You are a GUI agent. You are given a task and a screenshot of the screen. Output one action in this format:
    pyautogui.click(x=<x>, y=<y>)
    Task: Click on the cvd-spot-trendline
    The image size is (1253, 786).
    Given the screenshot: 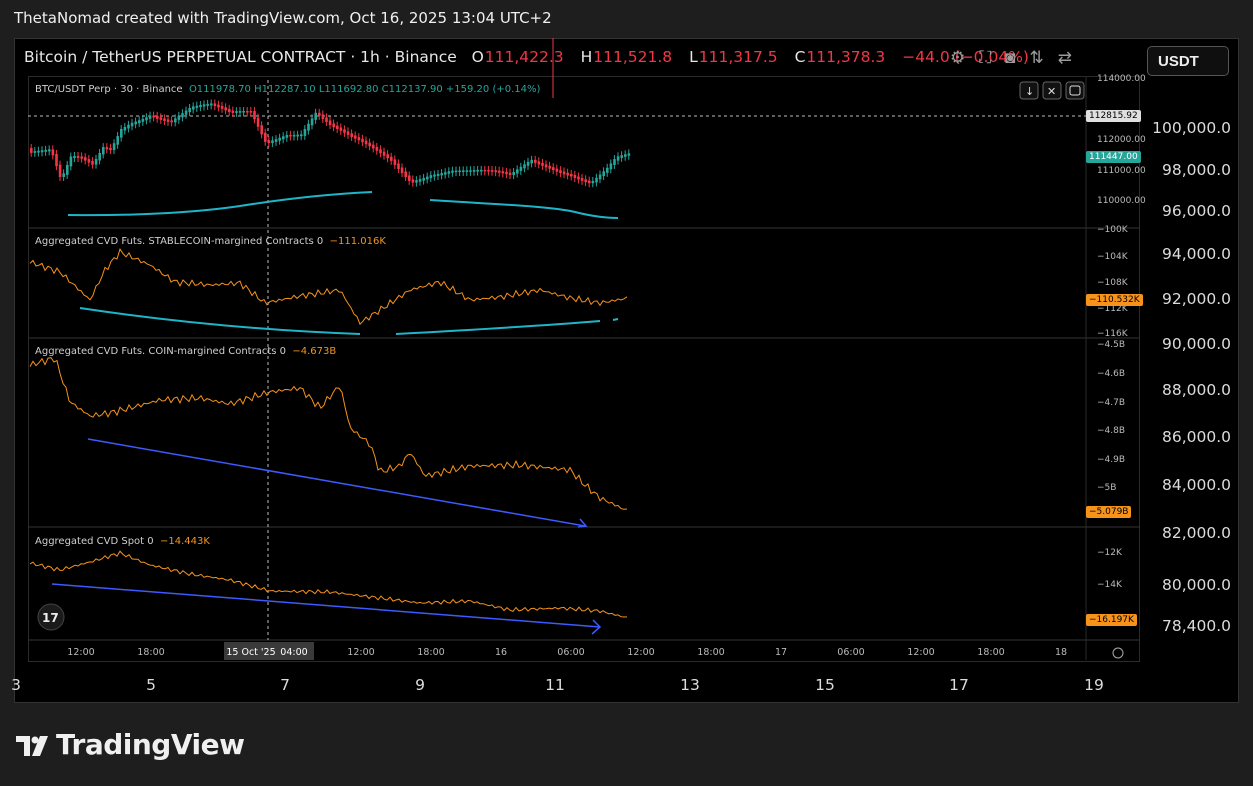 What is the action you would take?
    pyautogui.click(x=326, y=605)
    